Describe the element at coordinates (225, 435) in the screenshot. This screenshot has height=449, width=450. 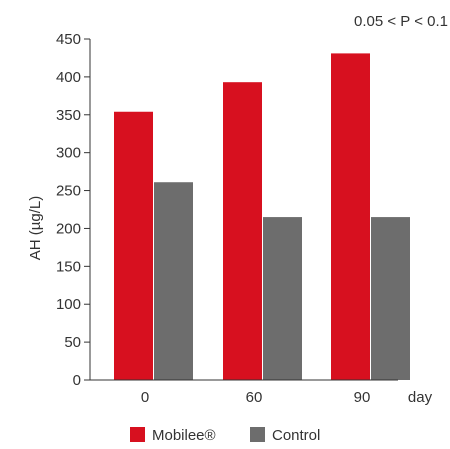
I see `legend: Mobilee® Control` at that location.